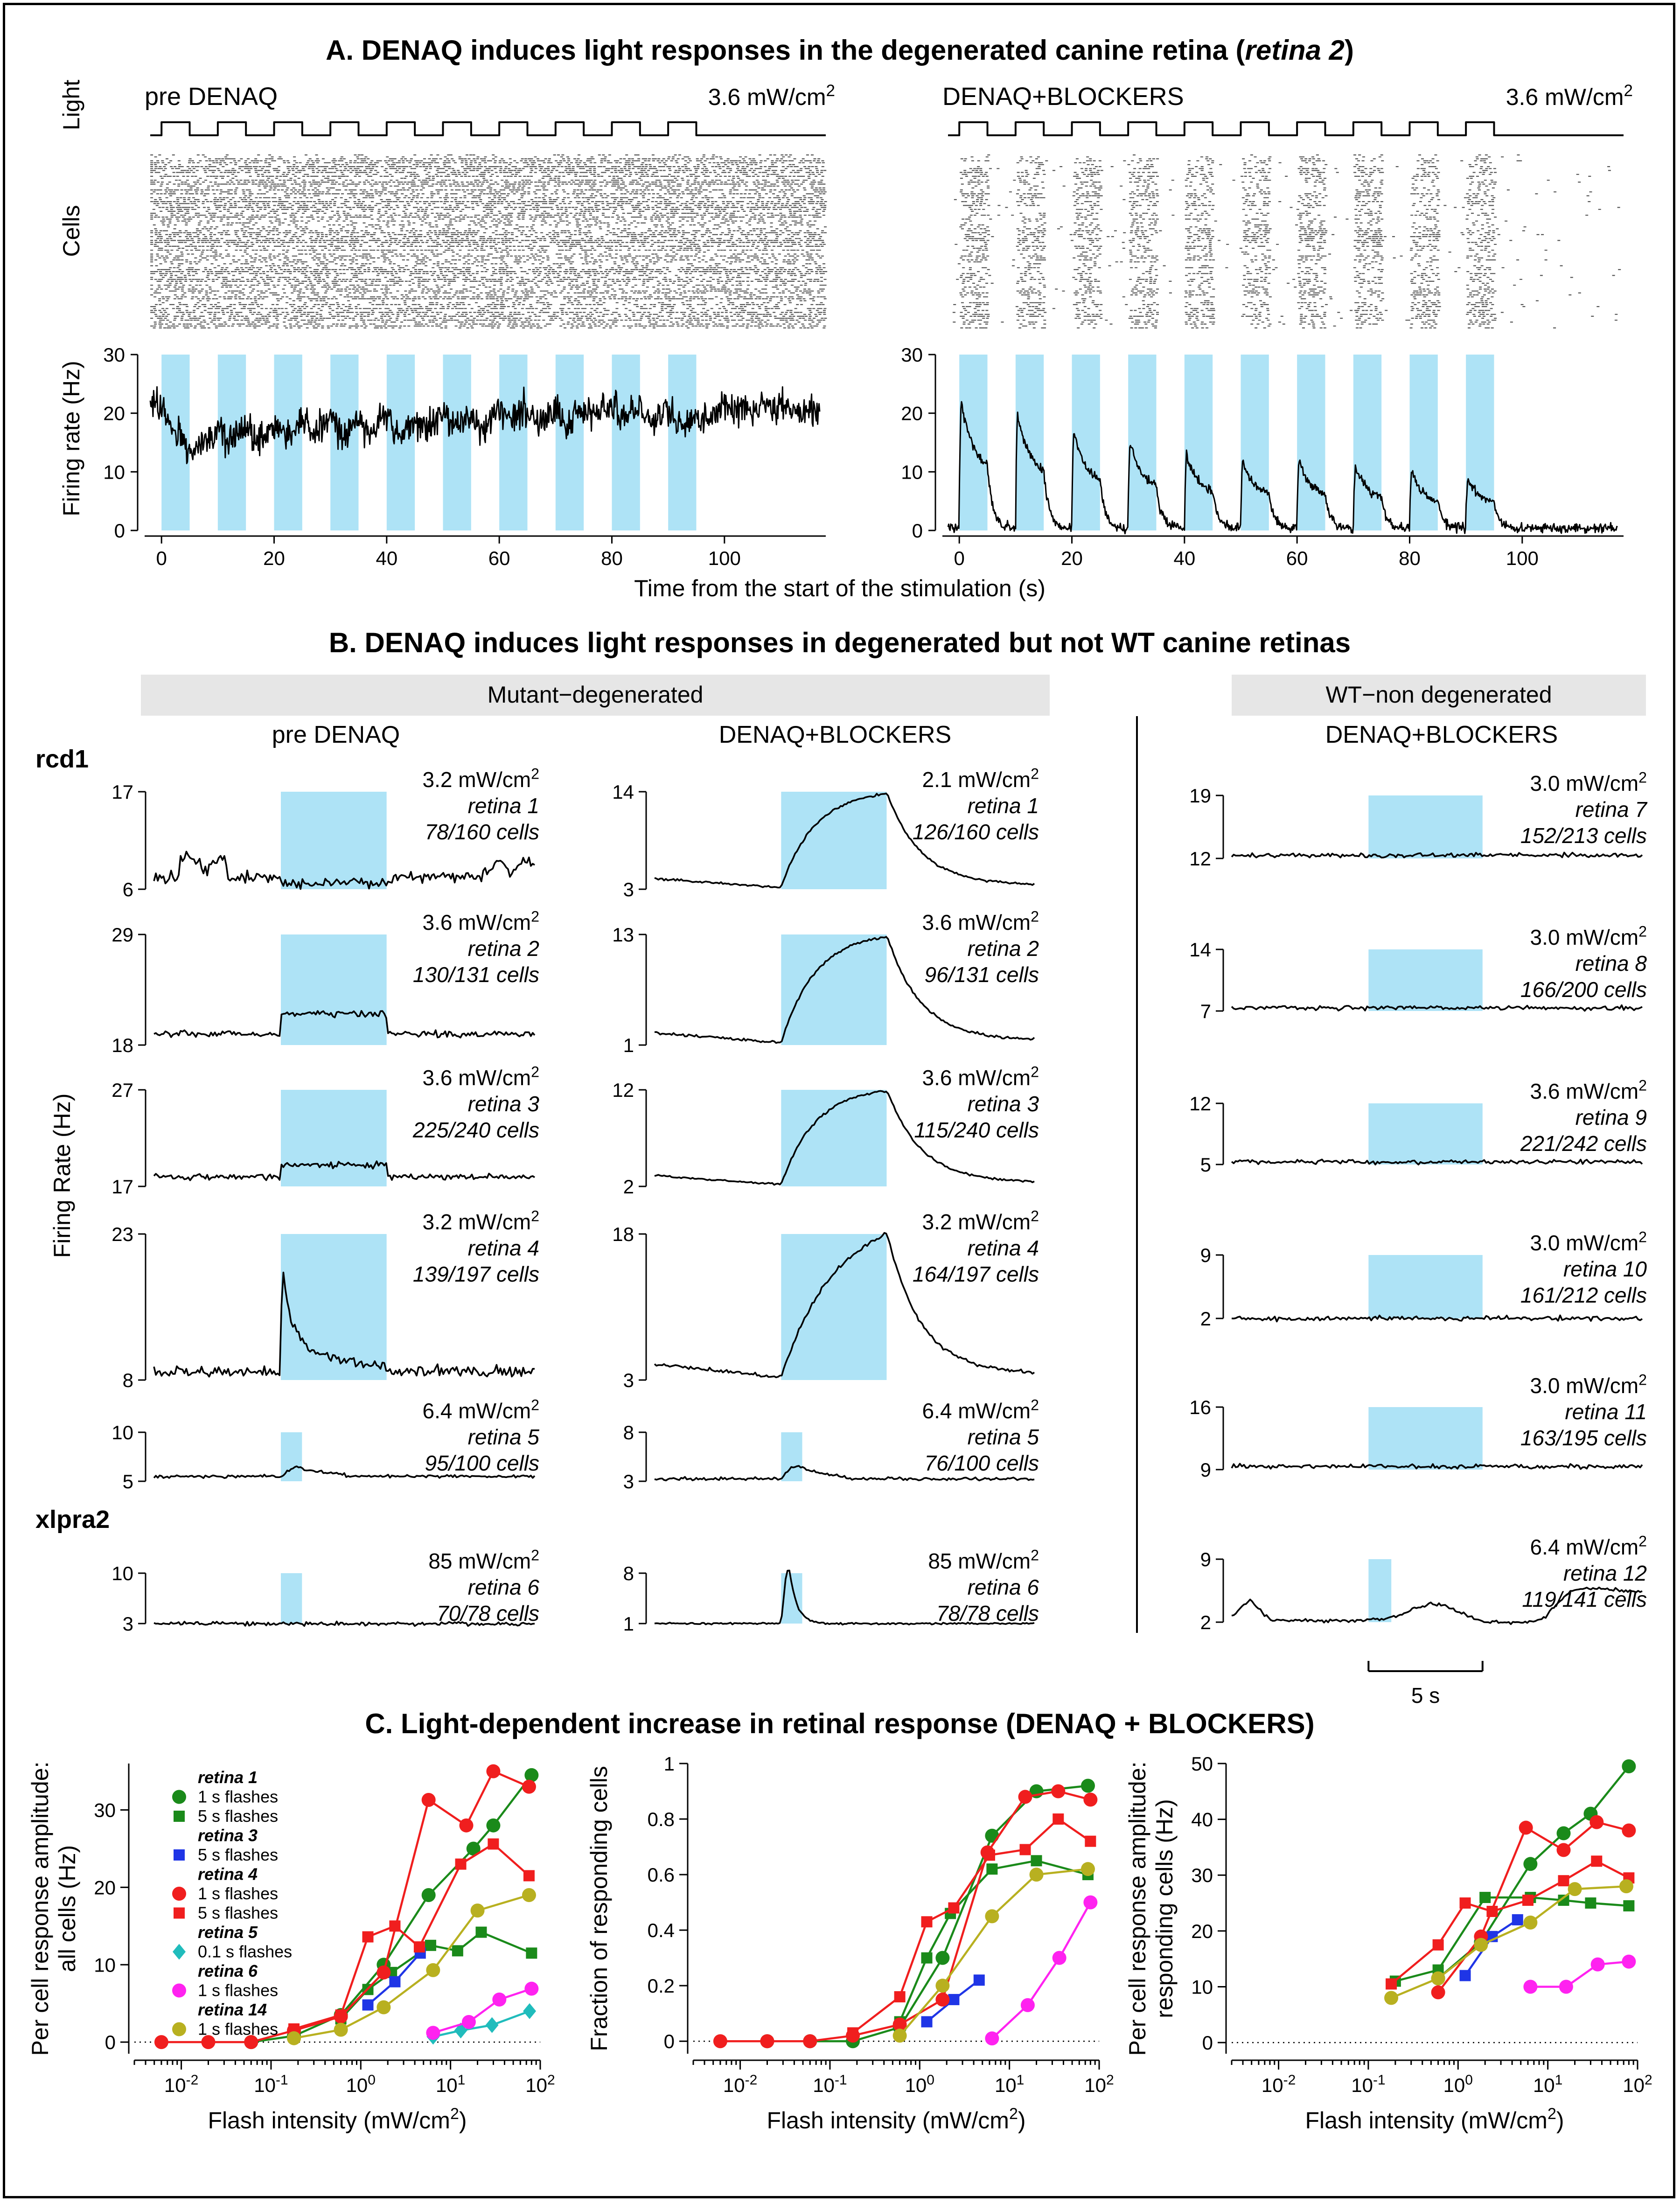  Describe the element at coordinates (1584, 1438) in the screenshot. I see `cell-count-label: 163/195 cells` at that location.